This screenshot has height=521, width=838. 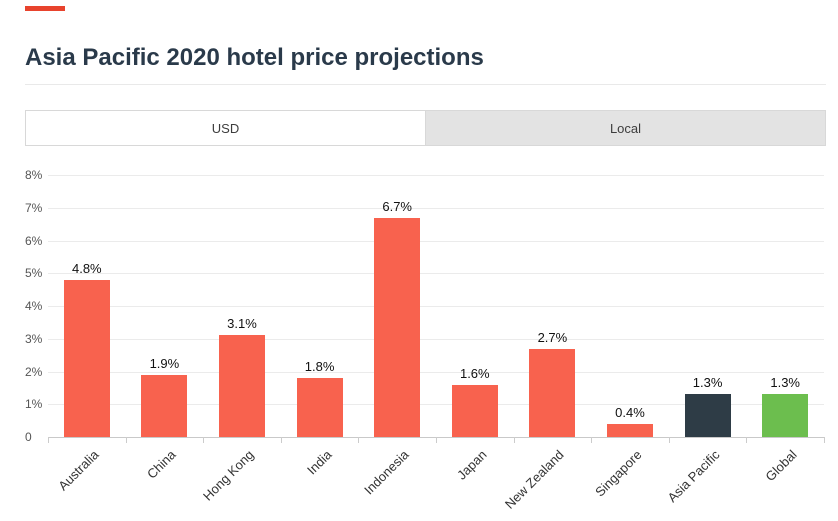 What do you see at coordinates (319, 367) in the screenshot?
I see `bar-value-label: 1.8%` at bounding box center [319, 367].